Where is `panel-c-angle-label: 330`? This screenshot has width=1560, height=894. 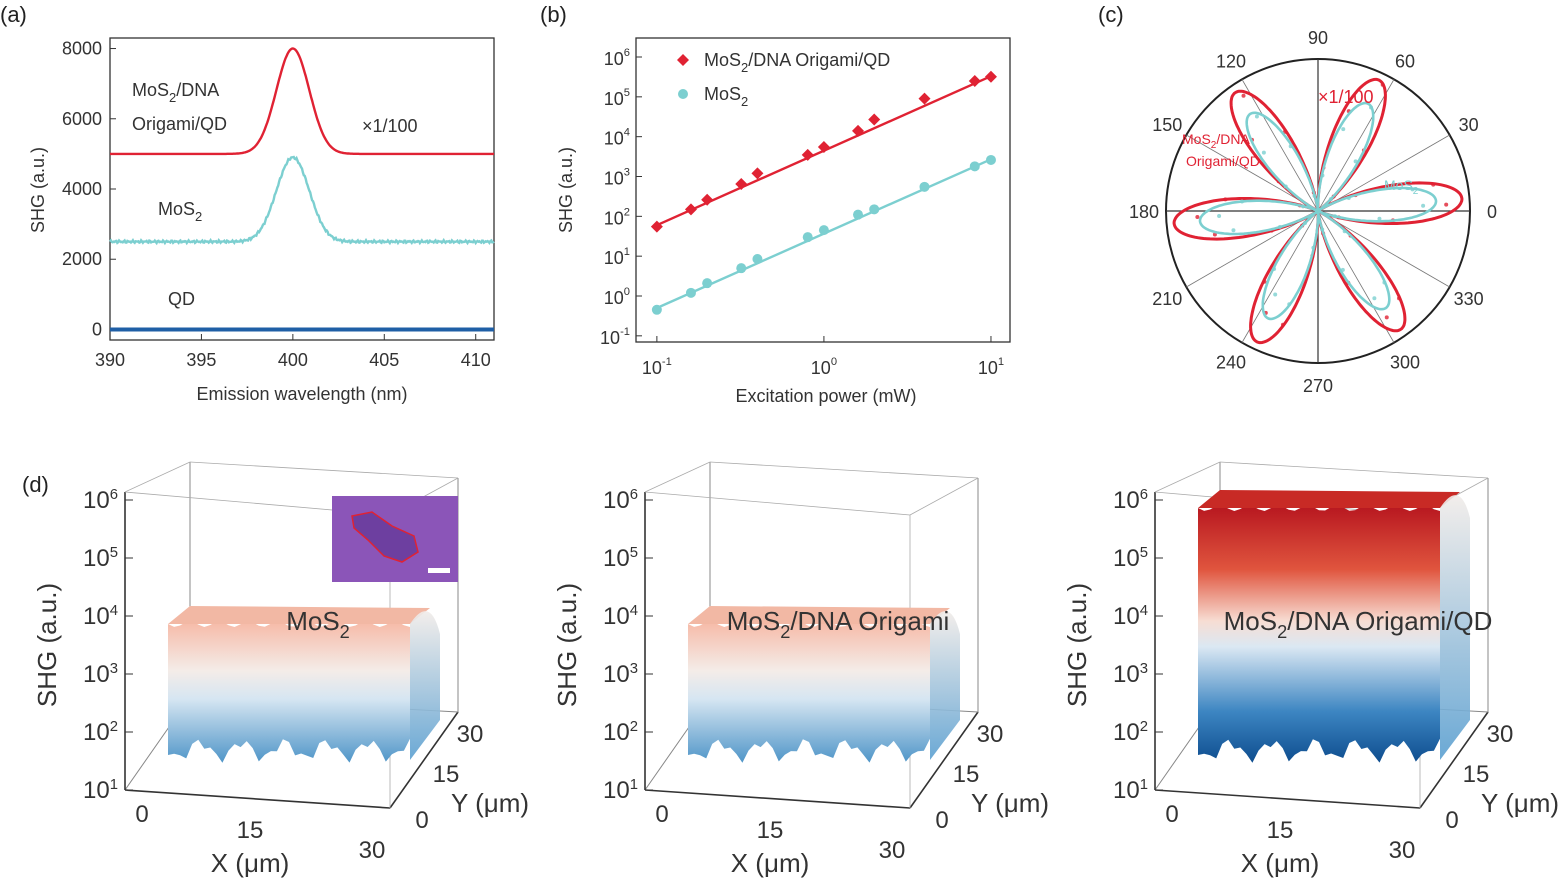
panel-c-angle-label: 330 is located at coordinates (1469, 299).